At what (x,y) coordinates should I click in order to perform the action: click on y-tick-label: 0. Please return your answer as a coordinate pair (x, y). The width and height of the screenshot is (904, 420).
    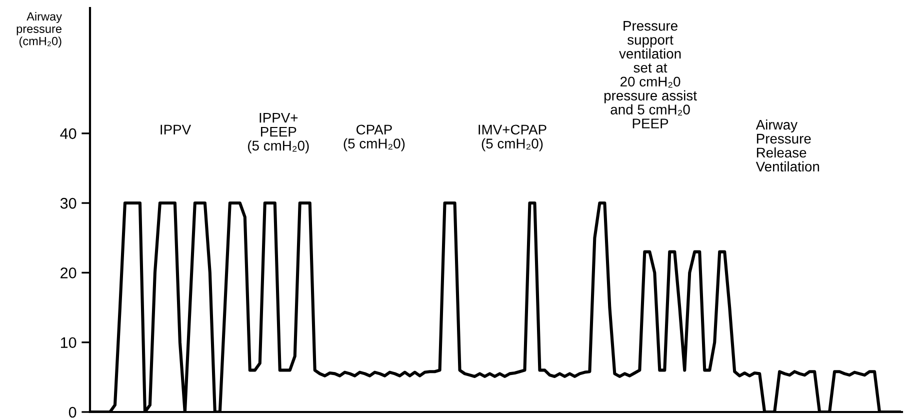
    Looking at the image, I should click on (72, 412).